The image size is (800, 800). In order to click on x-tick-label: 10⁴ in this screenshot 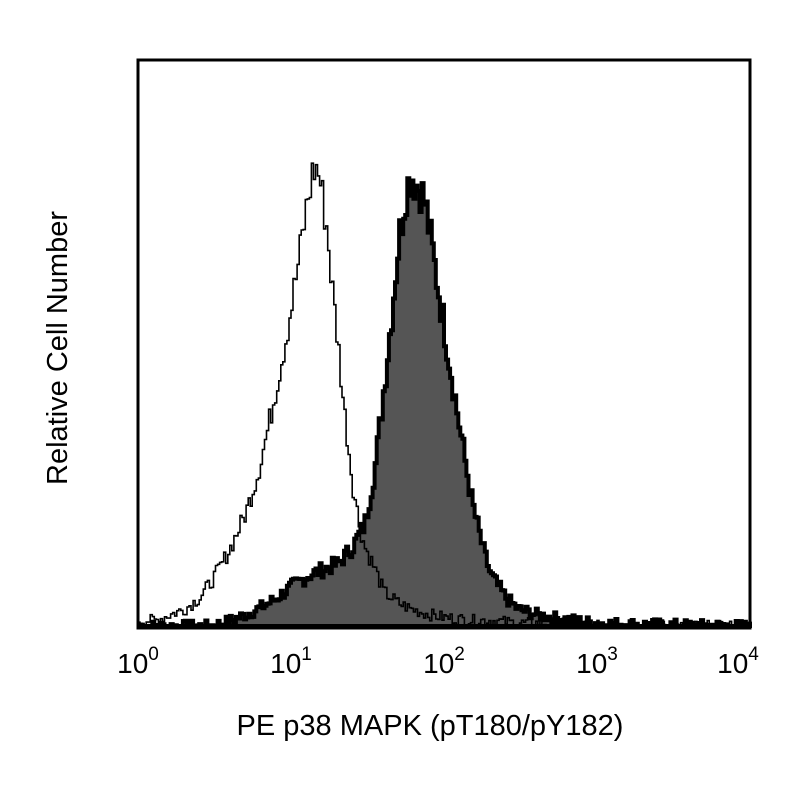, I will do `click(738, 661)`.